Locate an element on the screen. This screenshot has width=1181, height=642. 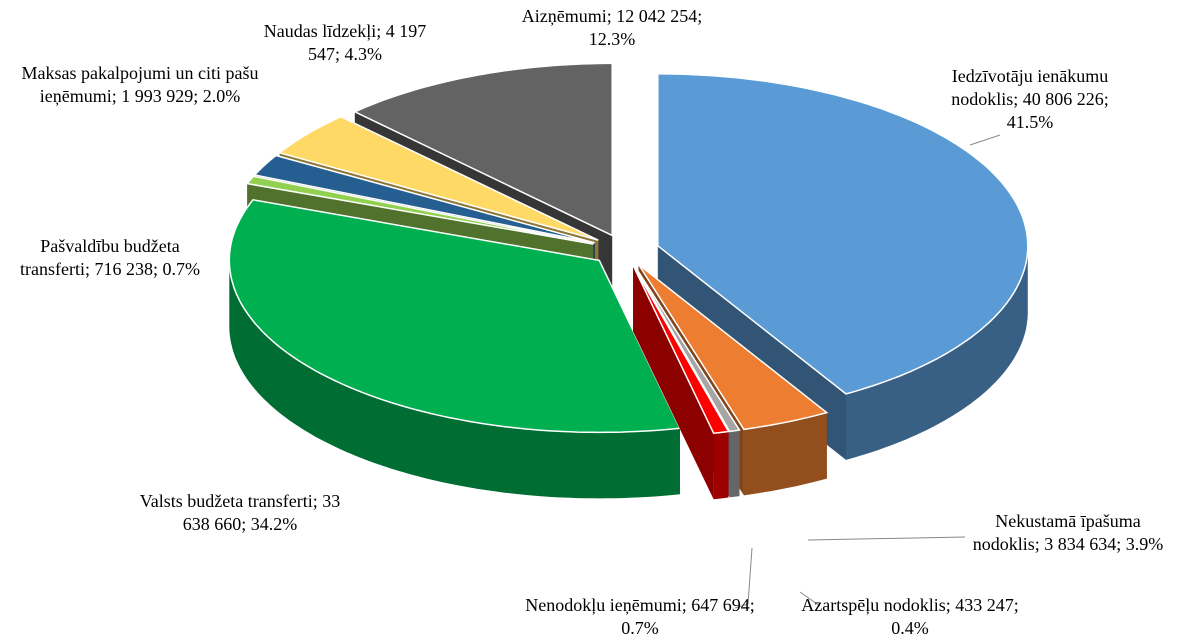
data-label: Aizņēmumi; 12 042 254; 12.3% is located at coordinates (612, 27).